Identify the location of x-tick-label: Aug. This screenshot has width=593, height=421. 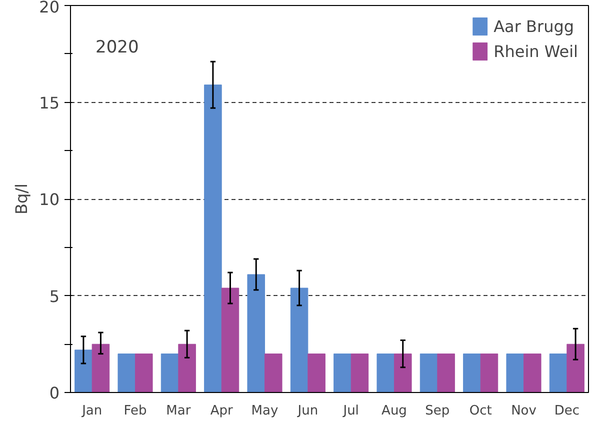
(394, 411).